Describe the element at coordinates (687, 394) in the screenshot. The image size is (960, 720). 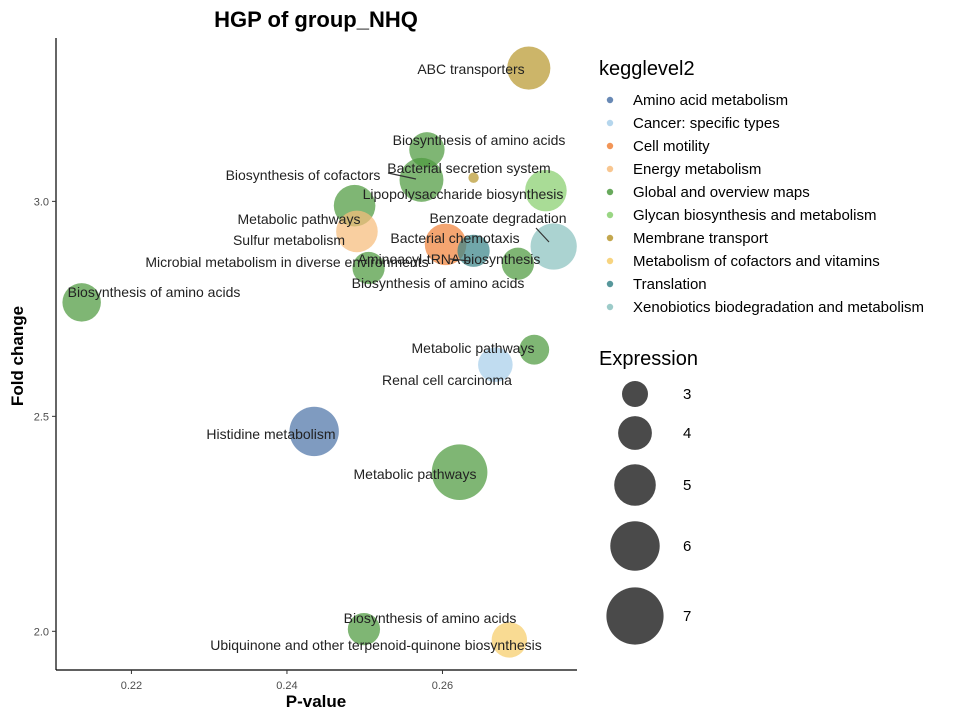
I see `size-legend-label: 3` at that location.